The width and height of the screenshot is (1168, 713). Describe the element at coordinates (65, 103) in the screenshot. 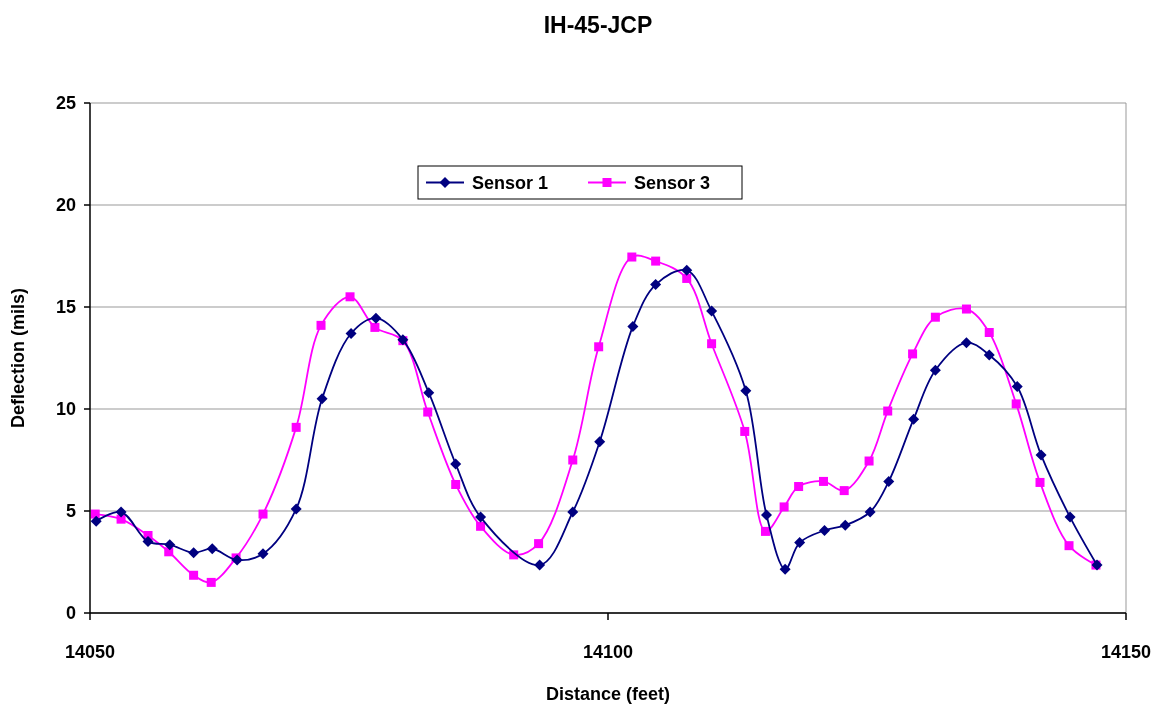

I see `y-tick-label: 25` at that location.